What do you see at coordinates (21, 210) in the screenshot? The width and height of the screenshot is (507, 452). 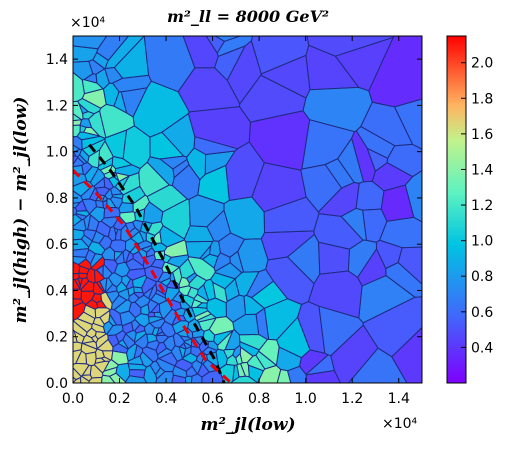 I see `y-axis-label: m²_jl(high) − m²_jl(low)` at bounding box center [21, 210].